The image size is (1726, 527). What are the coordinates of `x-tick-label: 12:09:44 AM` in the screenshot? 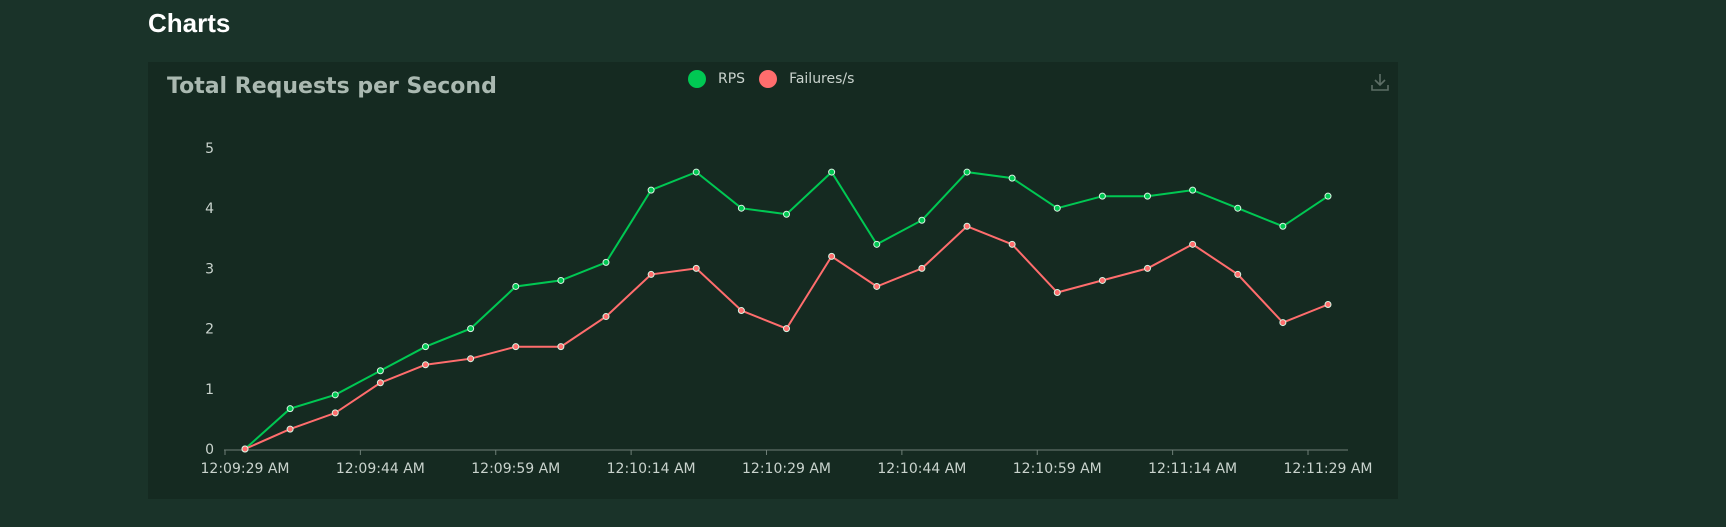 It's located at (380, 469).